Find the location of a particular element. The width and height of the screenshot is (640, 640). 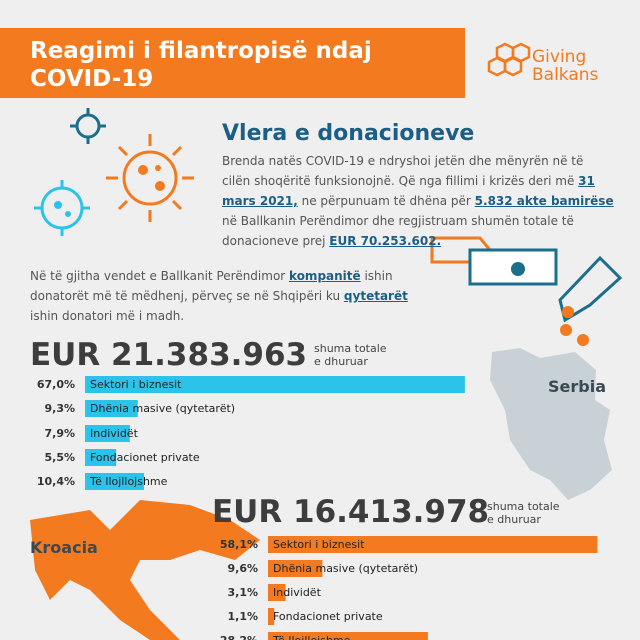

logo-text: Balkans is located at coordinates (565, 75).